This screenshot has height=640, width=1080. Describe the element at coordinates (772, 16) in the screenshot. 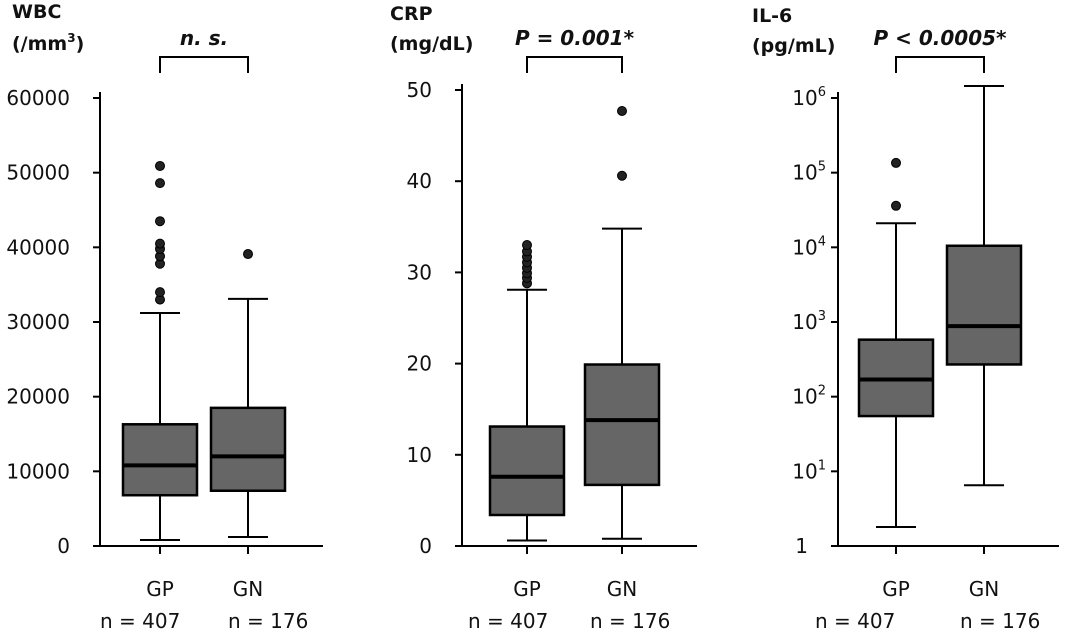

I see `y-axis-label-line1: IL-6` at that location.